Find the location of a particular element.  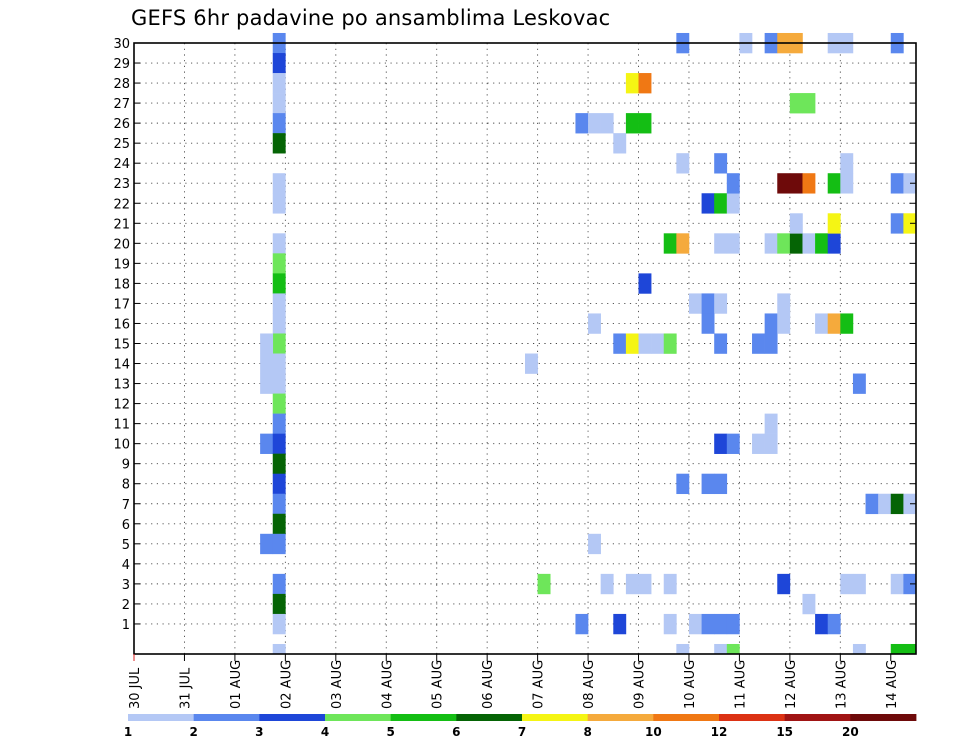

y-tick-label: 13 is located at coordinates (121, 385).